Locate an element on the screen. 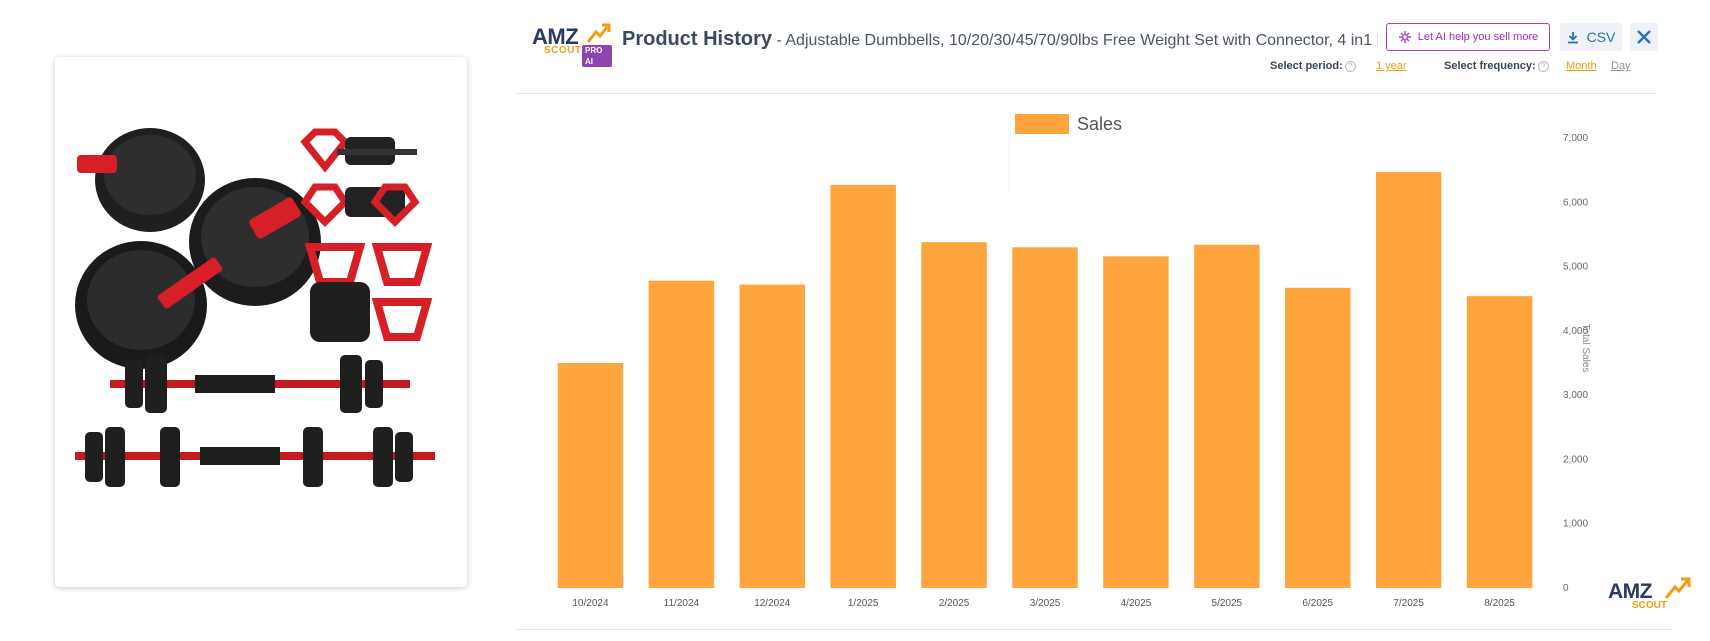 The height and width of the screenshot is (641, 1710). frequency-label-text: Select frequency: is located at coordinates (1490, 66).